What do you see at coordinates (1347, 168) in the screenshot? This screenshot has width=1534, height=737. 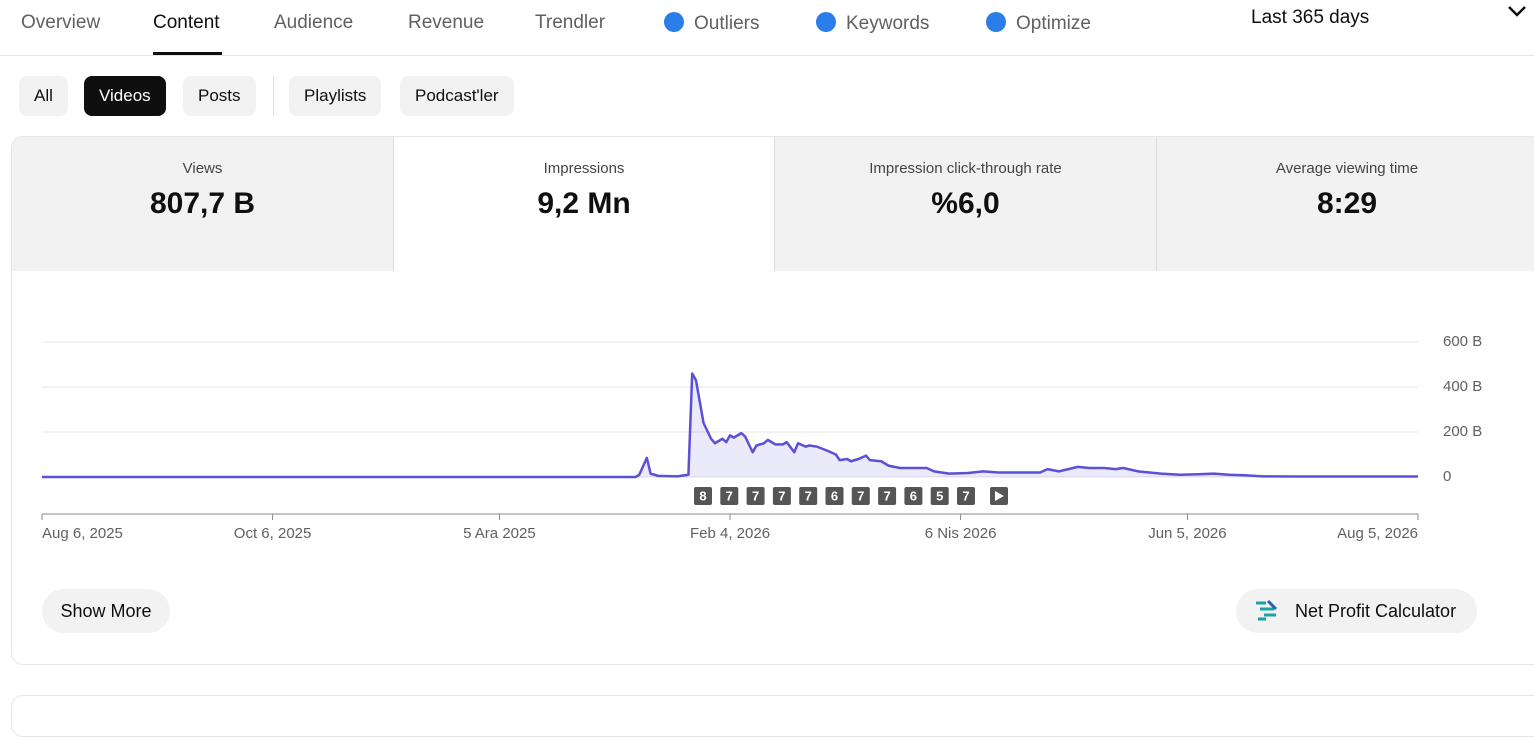 I see `metric-label: Average viewing time` at bounding box center [1347, 168].